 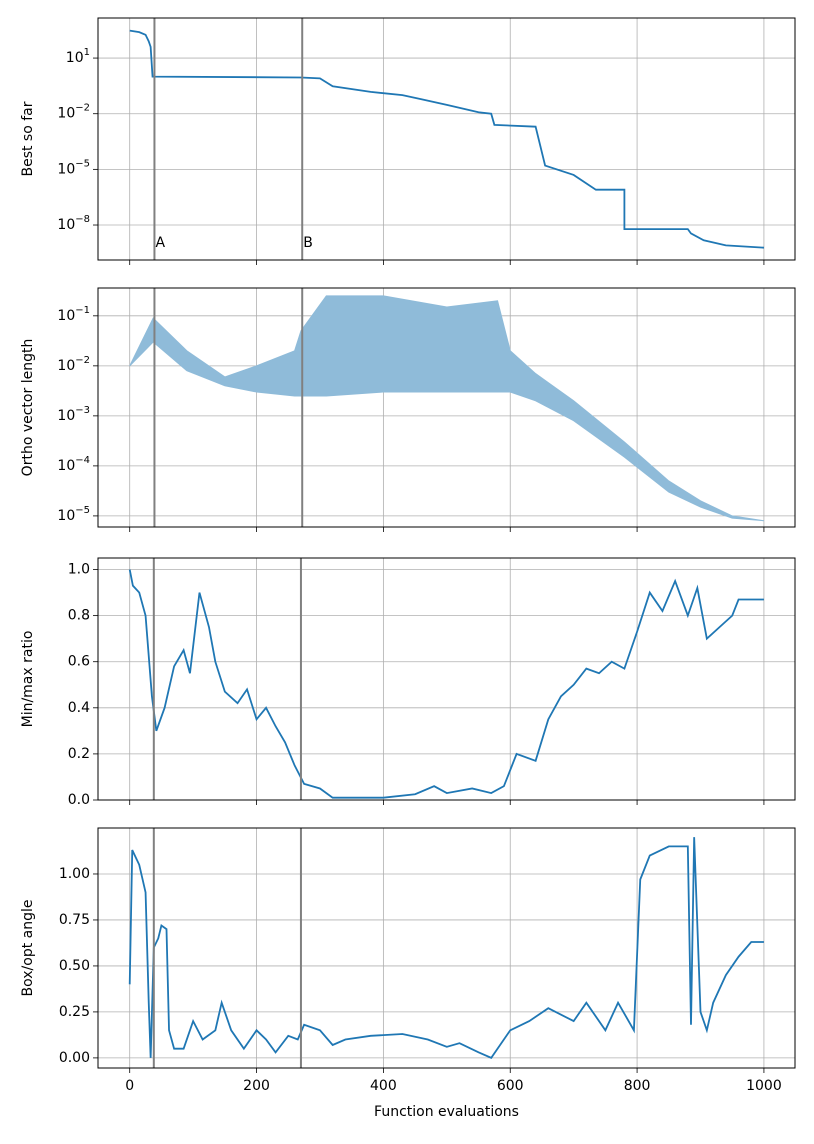 I want to click on x-tick-label: 0, so click(x=129, y=1086).